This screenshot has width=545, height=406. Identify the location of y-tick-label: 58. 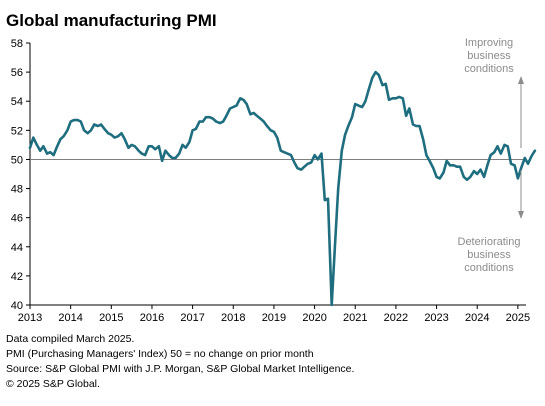
(17, 44).